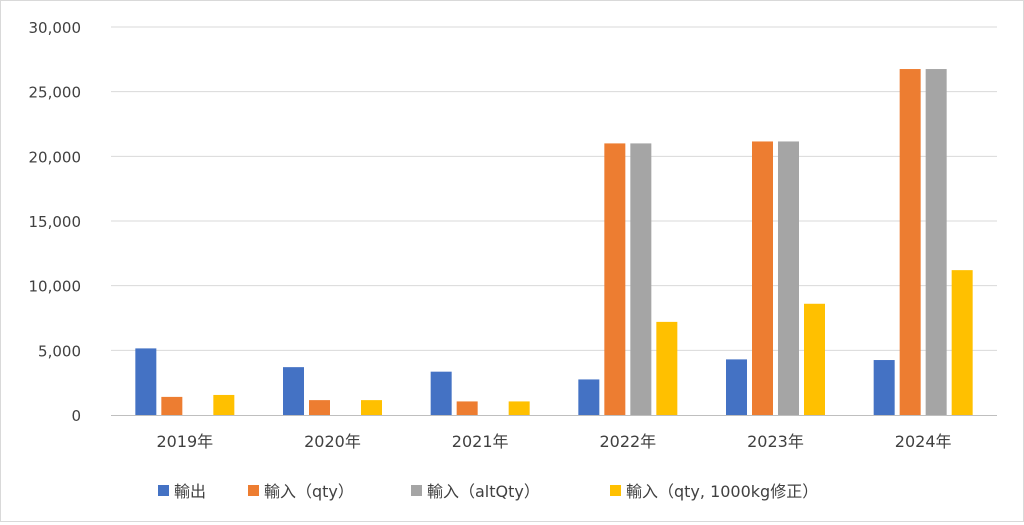  What do you see at coordinates (483, 491) in the screenshot?
I see `legend-label: 輸入（altQty）` at bounding box center [483, 491].